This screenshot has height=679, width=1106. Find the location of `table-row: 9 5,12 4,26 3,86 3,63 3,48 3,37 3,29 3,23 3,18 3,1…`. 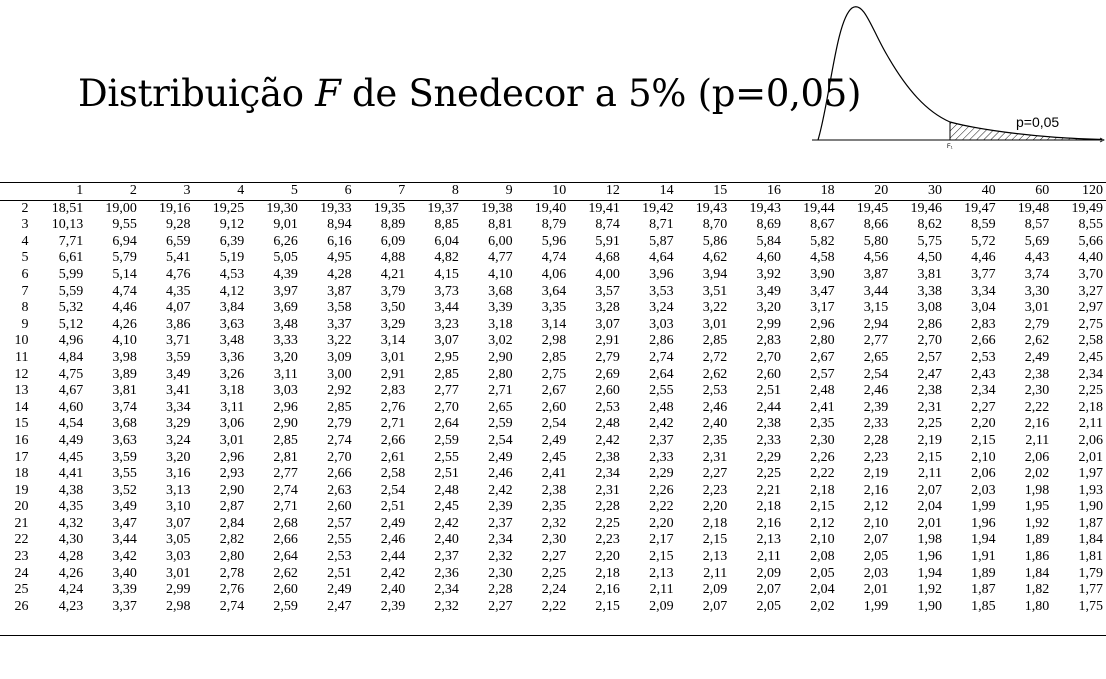

table-row: 9 5,12 4,26 3,86 3,63 3,48 3,37 3,29 3,23 3,18 3,1… is located at coordinates (553, 325).